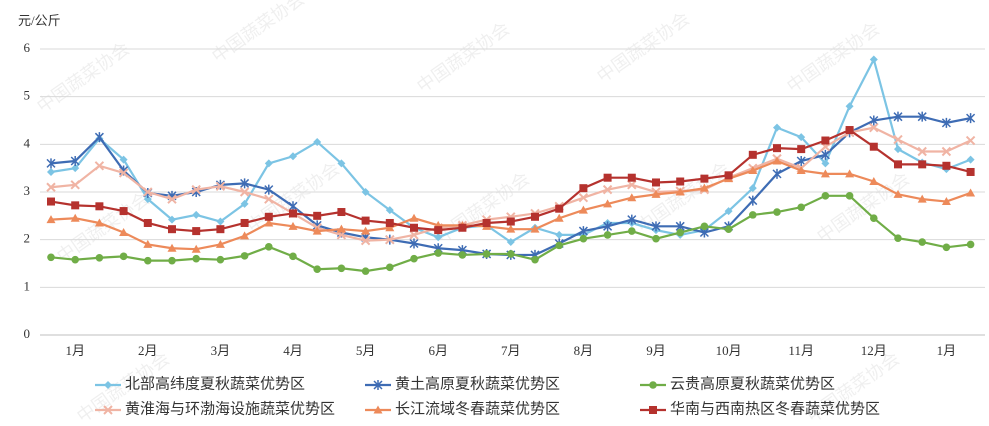  I want to click on y-axis-label: 元/公斤, so click(39, 20).